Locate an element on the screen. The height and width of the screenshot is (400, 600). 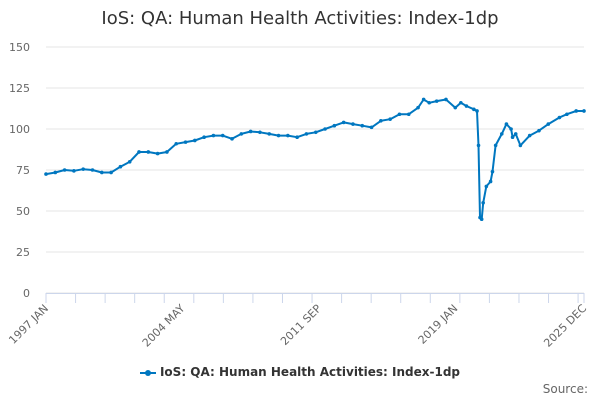
y-tick-label: 50 is located at coordinates (23, 211).